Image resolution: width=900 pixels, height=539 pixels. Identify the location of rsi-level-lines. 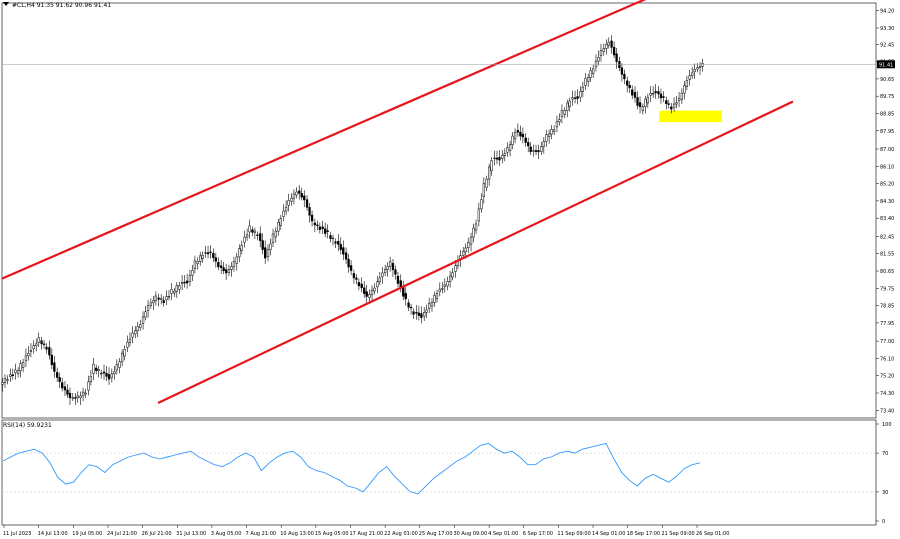
(439, 472).